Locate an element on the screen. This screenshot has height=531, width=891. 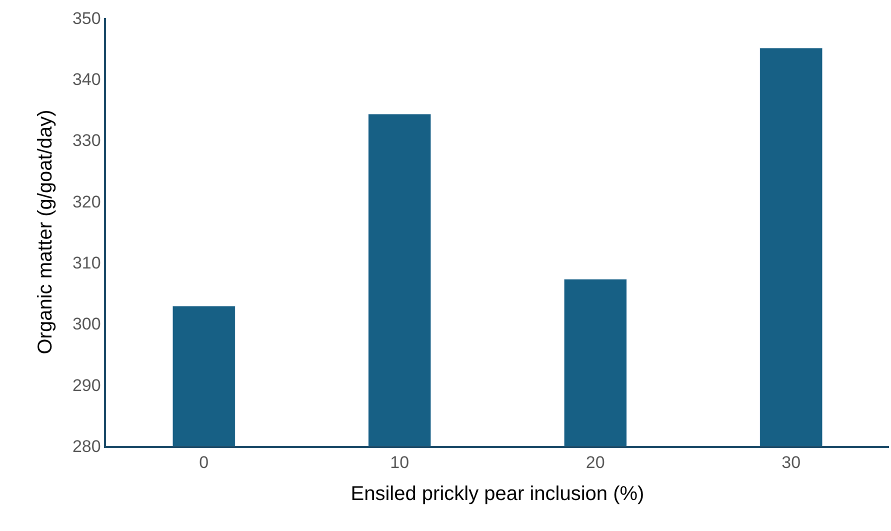
y-tick-label: 310 is located at coordinates (86, 263).